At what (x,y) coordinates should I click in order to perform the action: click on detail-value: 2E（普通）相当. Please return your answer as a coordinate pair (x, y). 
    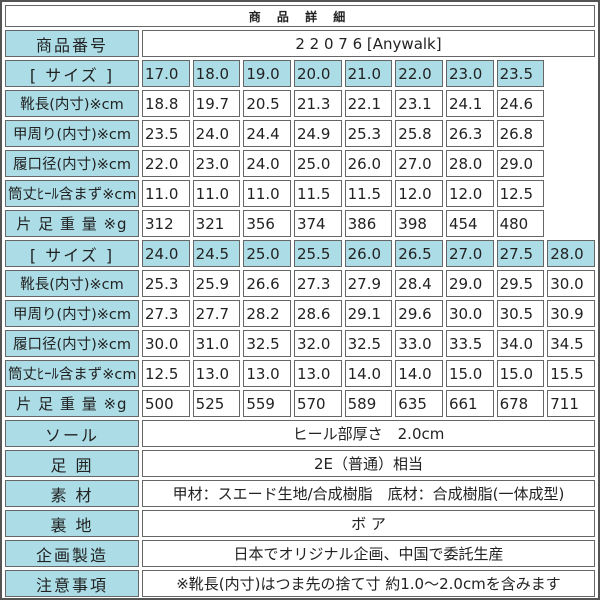
    Looking at the image, I should click on (368, 463).